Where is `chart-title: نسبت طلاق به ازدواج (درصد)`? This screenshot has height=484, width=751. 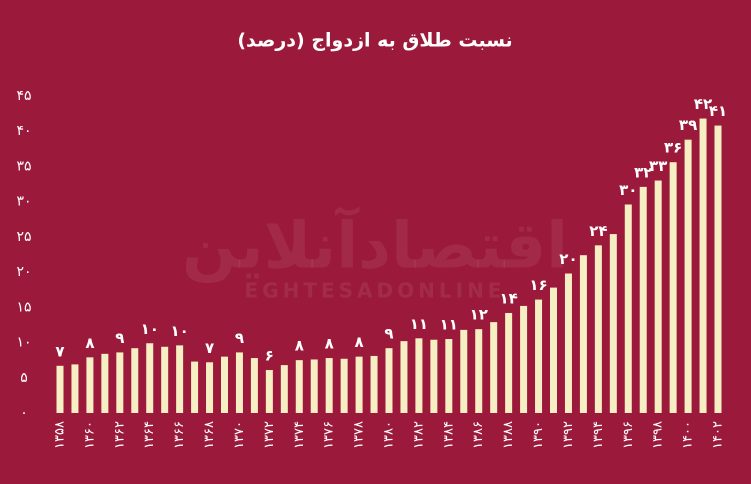 chart-title: نسبت طلاق به ازدواج (درصد) is located at coordinates (374, 41).